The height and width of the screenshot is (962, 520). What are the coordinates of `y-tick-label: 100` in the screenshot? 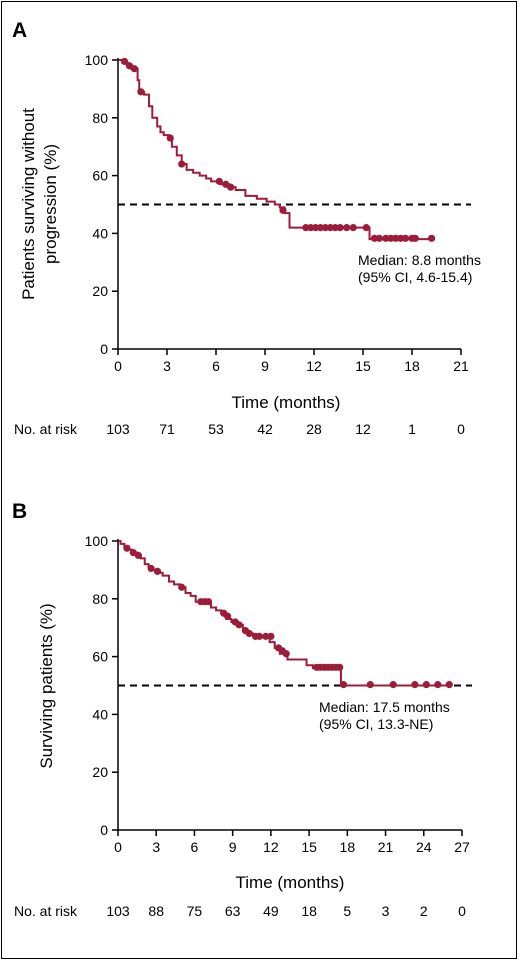 It's located at (97, 60).